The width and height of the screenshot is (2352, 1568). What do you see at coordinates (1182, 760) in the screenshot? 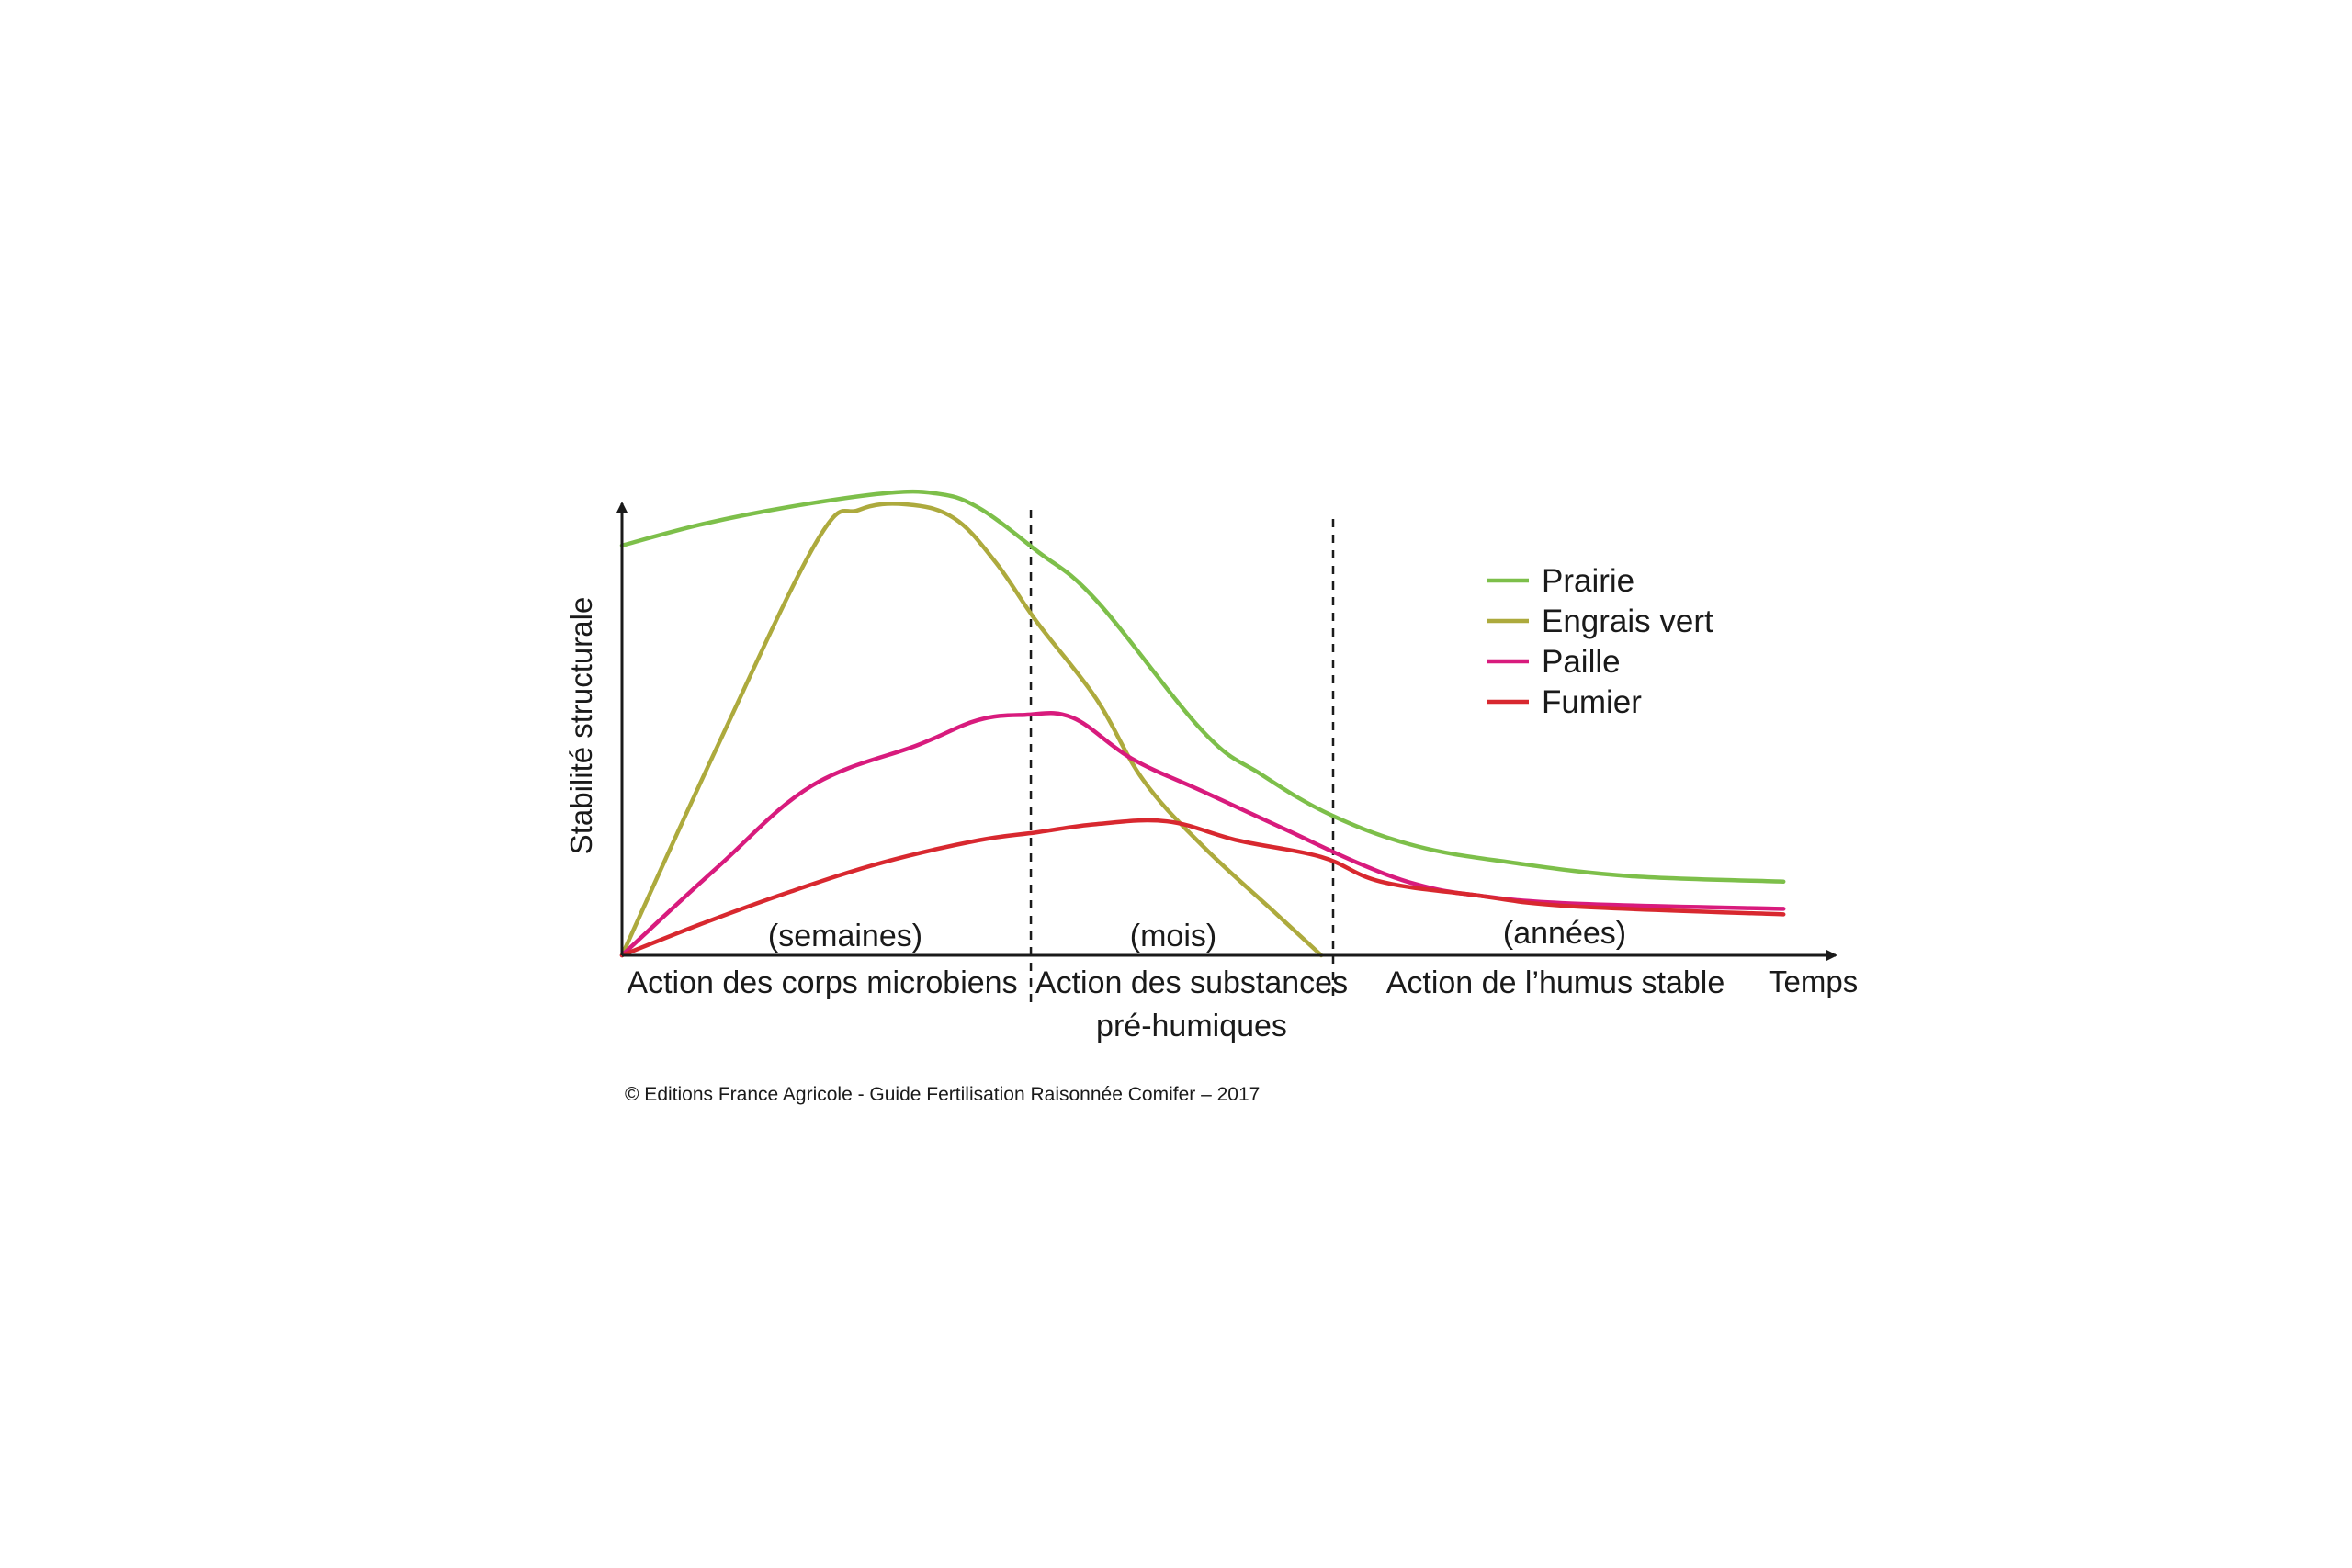
I see `phase-dividers` at bounding box center [1182, 760].